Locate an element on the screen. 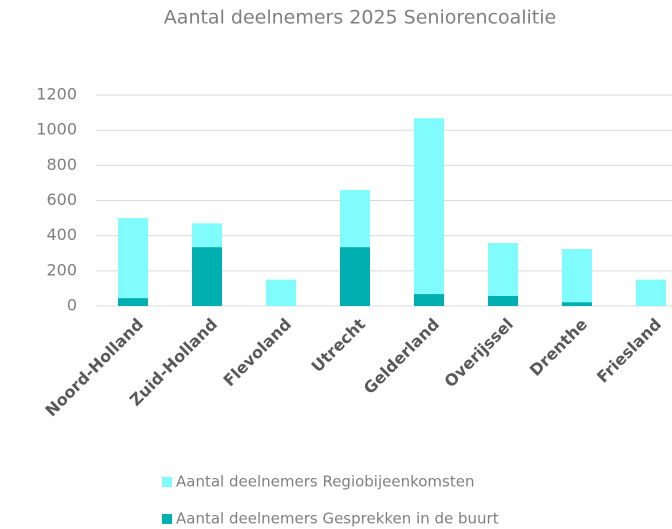 The width and height of the screenshot is (672, 529). x-tick-label: Friesland is located at coordinates (629, 351).